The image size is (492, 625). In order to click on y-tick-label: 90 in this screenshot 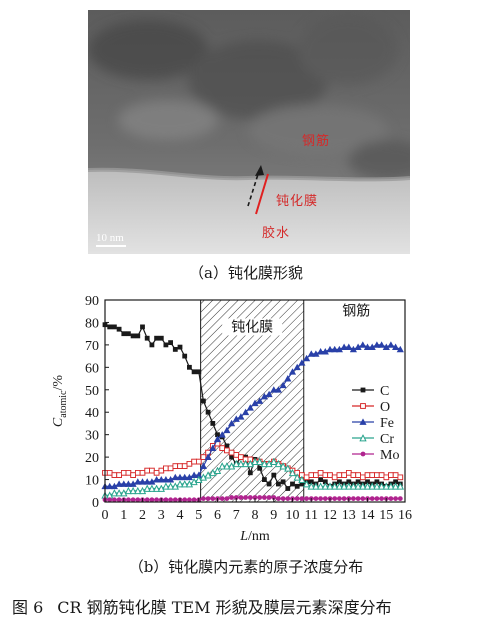, I will do `click(92, 301)`.